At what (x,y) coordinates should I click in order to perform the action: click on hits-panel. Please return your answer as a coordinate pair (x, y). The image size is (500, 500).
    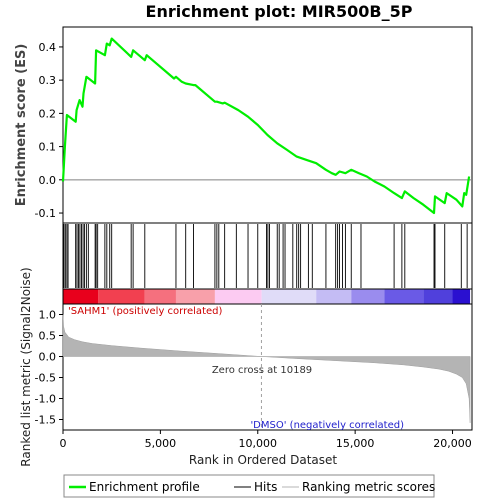
    Looking at the image, I should click on (267, 256).